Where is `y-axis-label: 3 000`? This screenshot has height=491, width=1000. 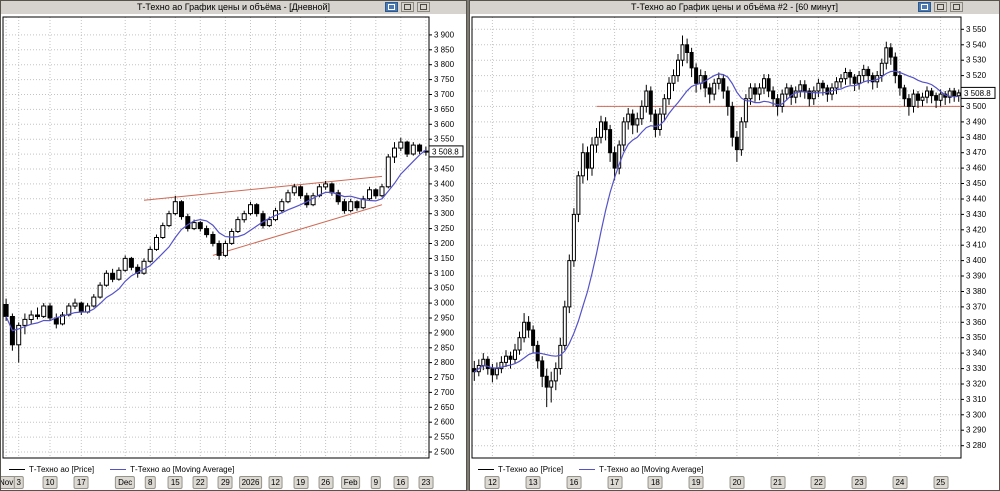 y-axis-label: 3 000 is located at coordinates (444, 303).